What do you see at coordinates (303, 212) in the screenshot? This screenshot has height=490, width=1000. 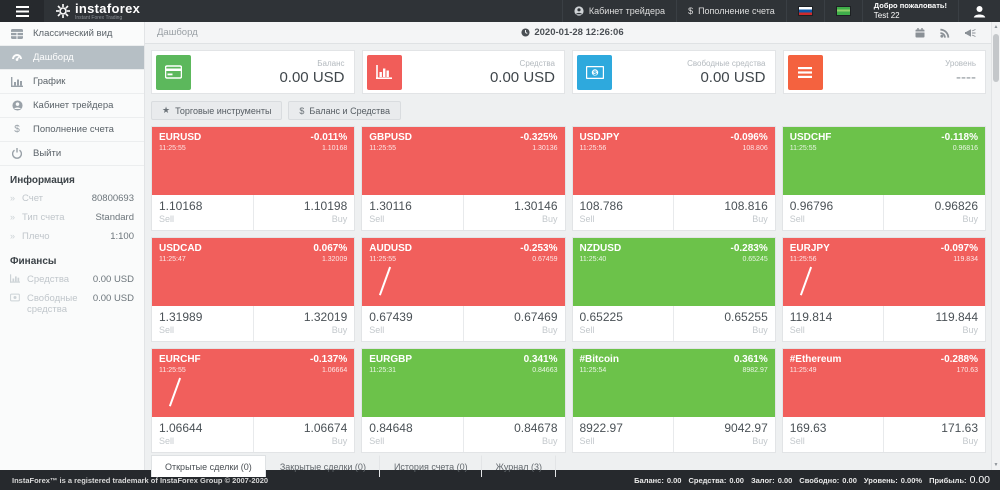 I see `buy-button: 1.10198 Buy` at bounding box center [303, 212].